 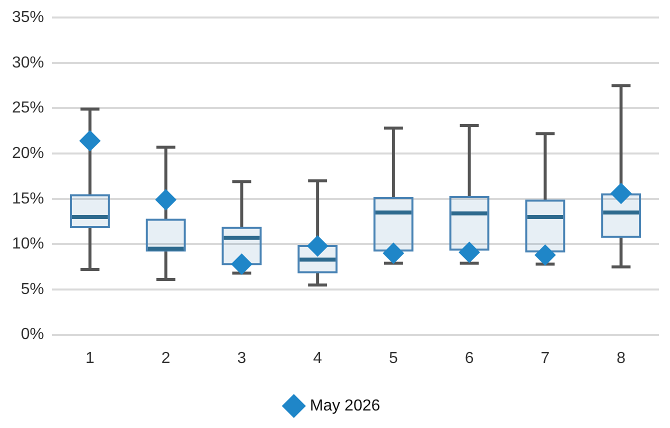 I want to click on x-tick-label: 4, so click(x=317, y=358).